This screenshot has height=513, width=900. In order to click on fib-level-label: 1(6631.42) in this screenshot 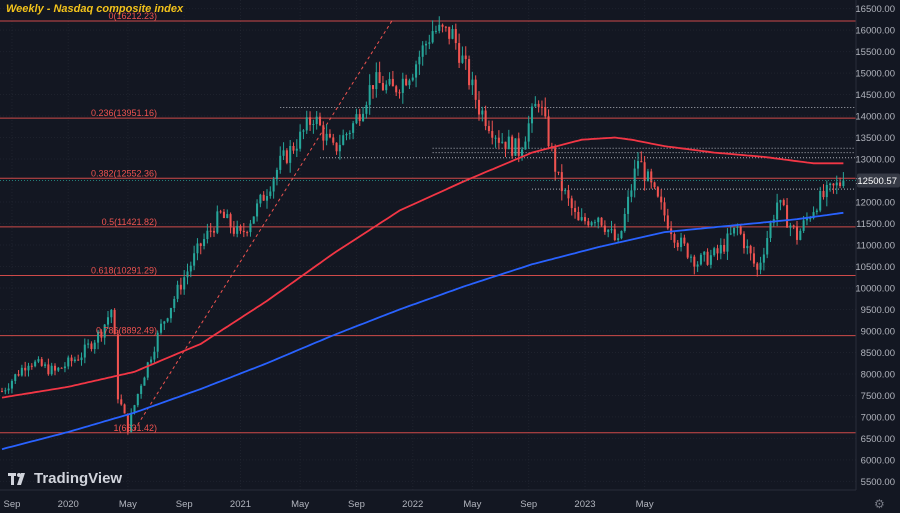, I will do `click(135, 428)`.